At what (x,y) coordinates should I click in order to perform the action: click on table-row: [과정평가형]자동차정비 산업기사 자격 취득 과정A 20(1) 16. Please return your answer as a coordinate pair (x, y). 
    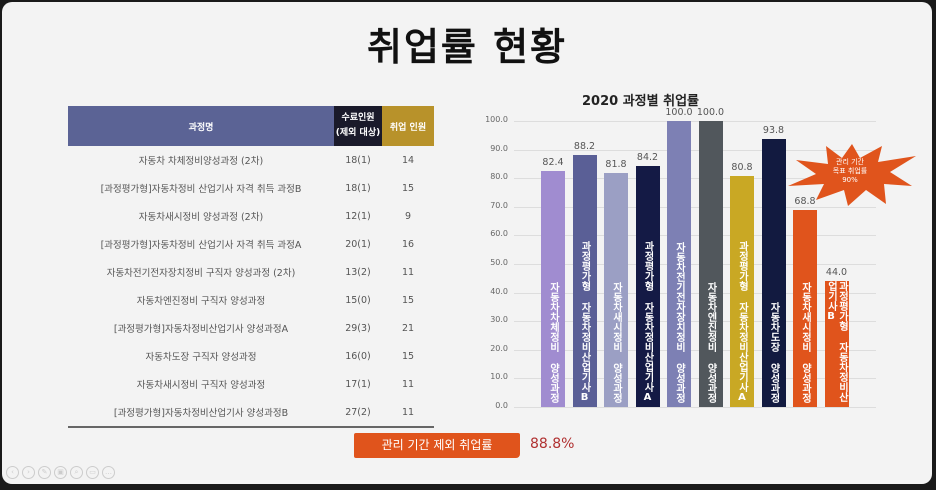
    Looking at the image, I should click on (251, 244).